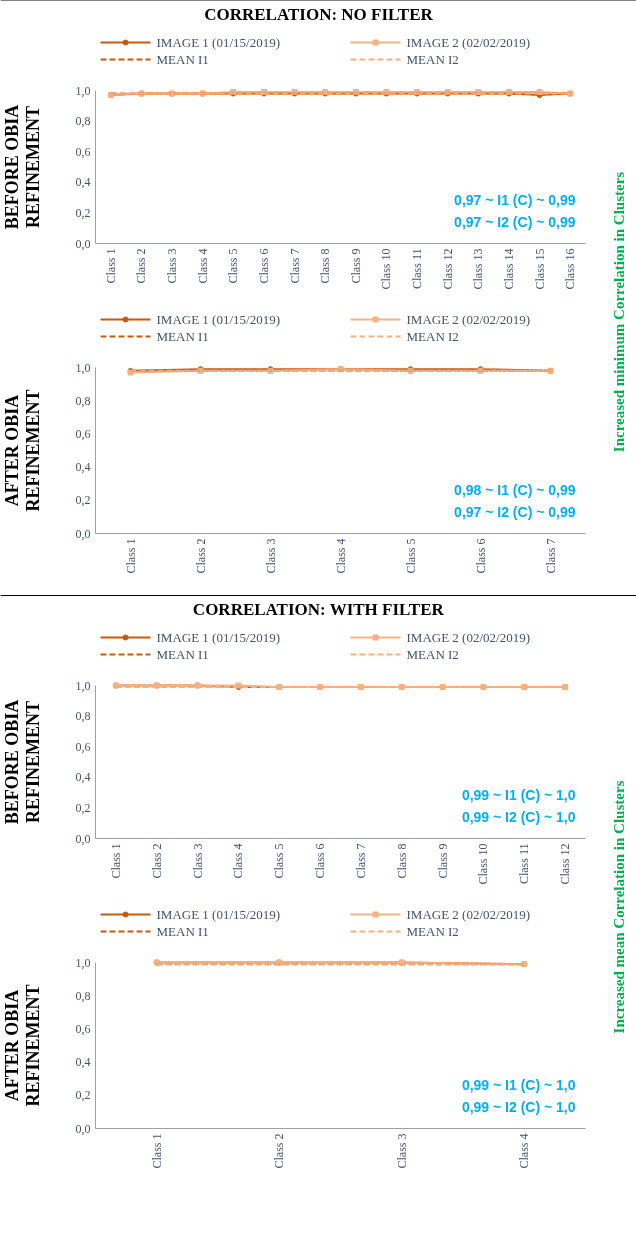 The width and height of the screenshot is (636, 1237). What do you see at coordinates (515, 199) in the screenshot?
I see `annotation: 0,97 ~ I1 (C) ~ 0,99` at bounding box center [515, 199].